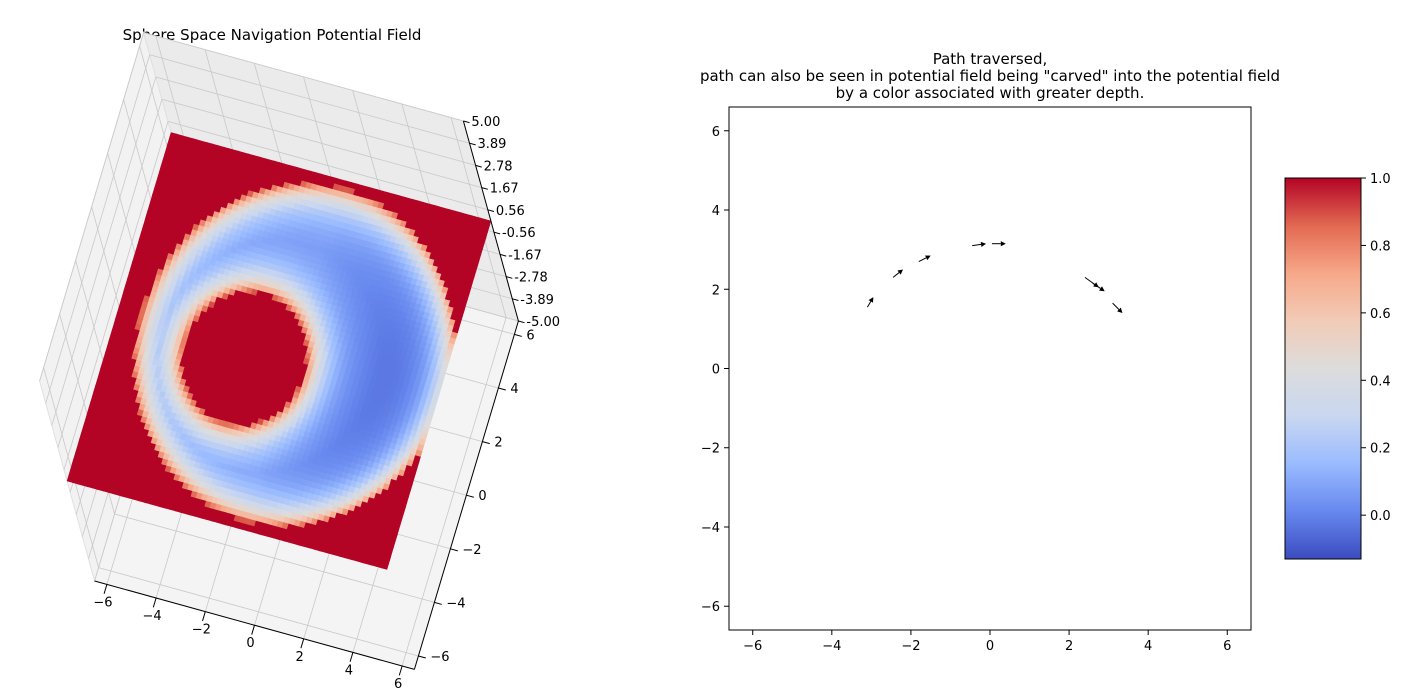 This screenshot has height=700, width=1427. What do you see at coordinates (492, 144) in the screenshot?
I see `z-tick-label: 3.89` at bounding box center [492, 144].